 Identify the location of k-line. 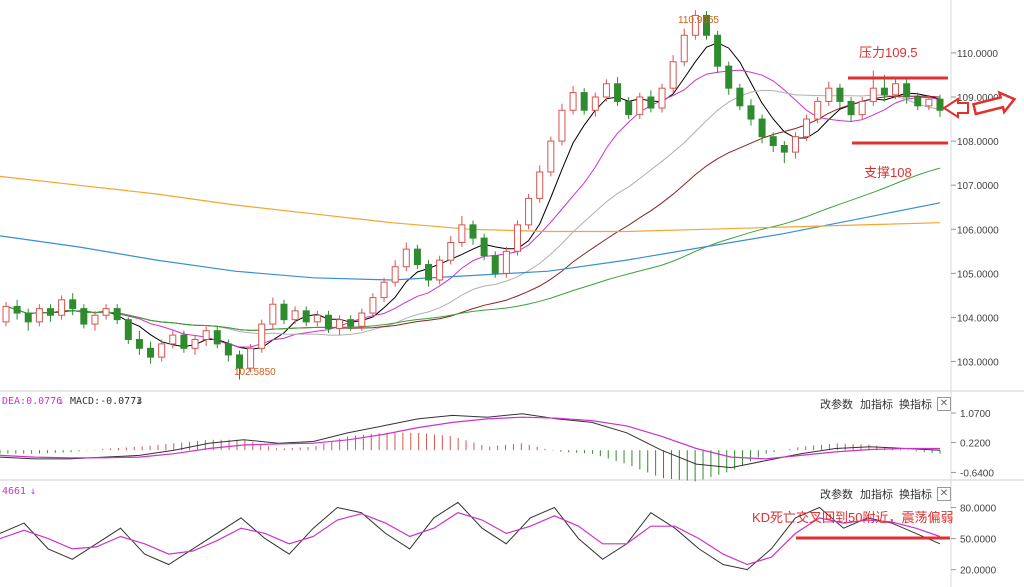
(470, 536).